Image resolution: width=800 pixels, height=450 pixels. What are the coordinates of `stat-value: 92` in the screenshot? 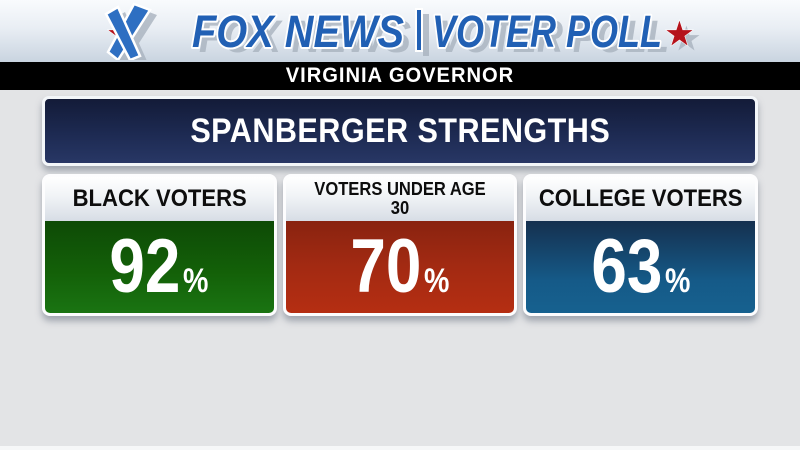 It's located at (145, 266).